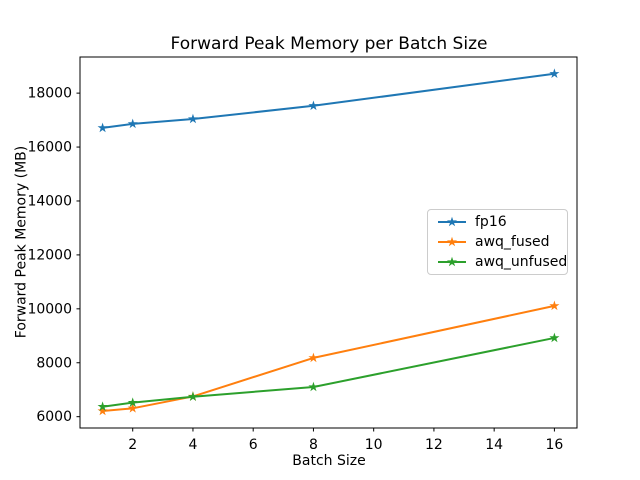  Describe the element at coordinates (452, 221) in the screenshot. I see `legend-line-sample-fp16` at that location.